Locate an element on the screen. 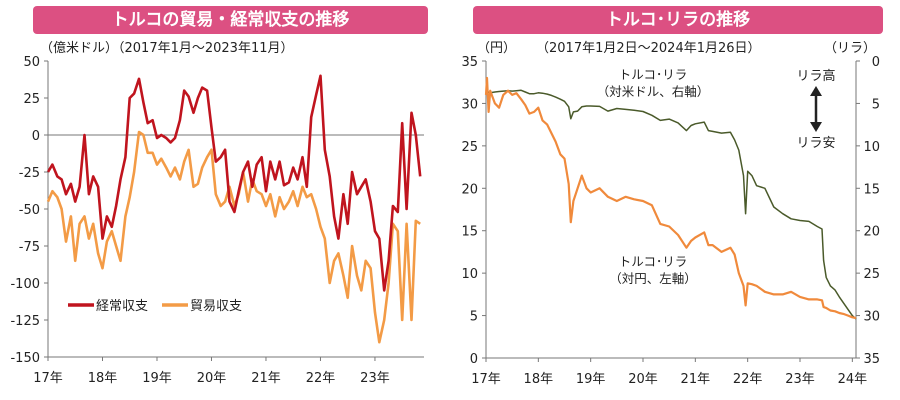  chart-title: トルコ･リラの推移 is located at coordinates (678, 20).